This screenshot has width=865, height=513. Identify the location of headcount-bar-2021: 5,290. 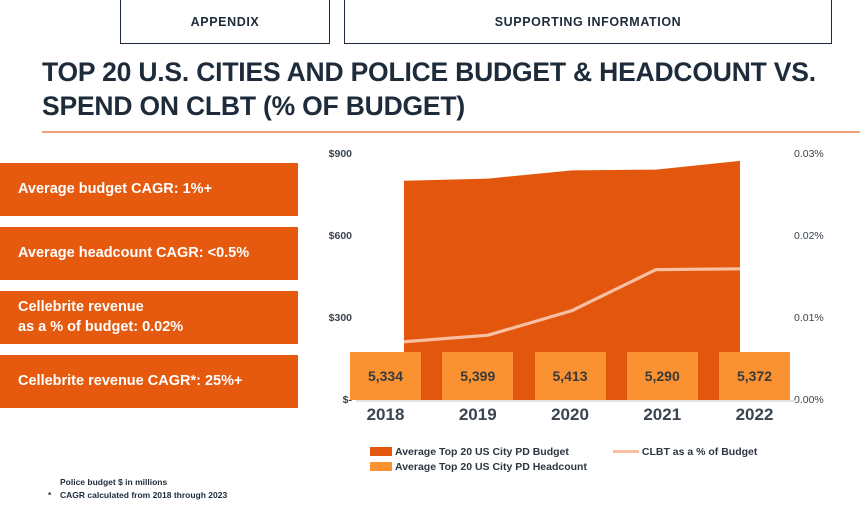
(662, 376).